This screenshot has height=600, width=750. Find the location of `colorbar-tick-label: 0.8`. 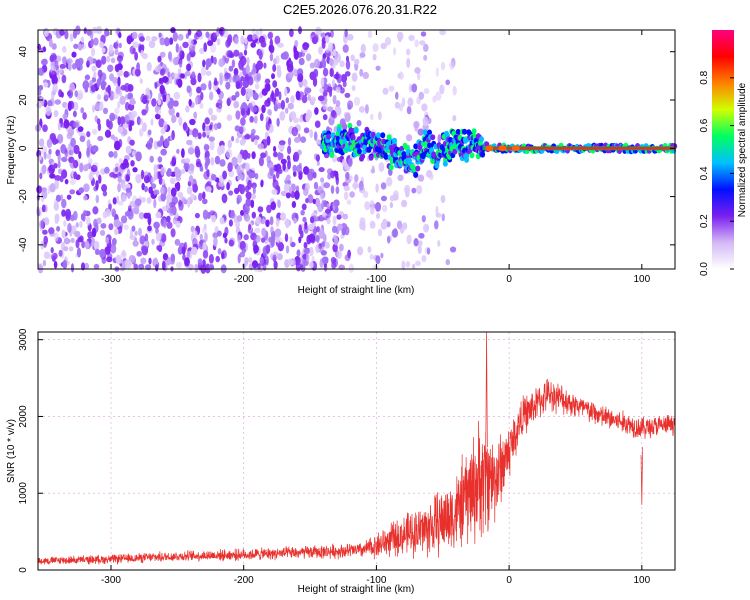

colorbar-tick-label: 0.8 is located at coordinates (704, 77).